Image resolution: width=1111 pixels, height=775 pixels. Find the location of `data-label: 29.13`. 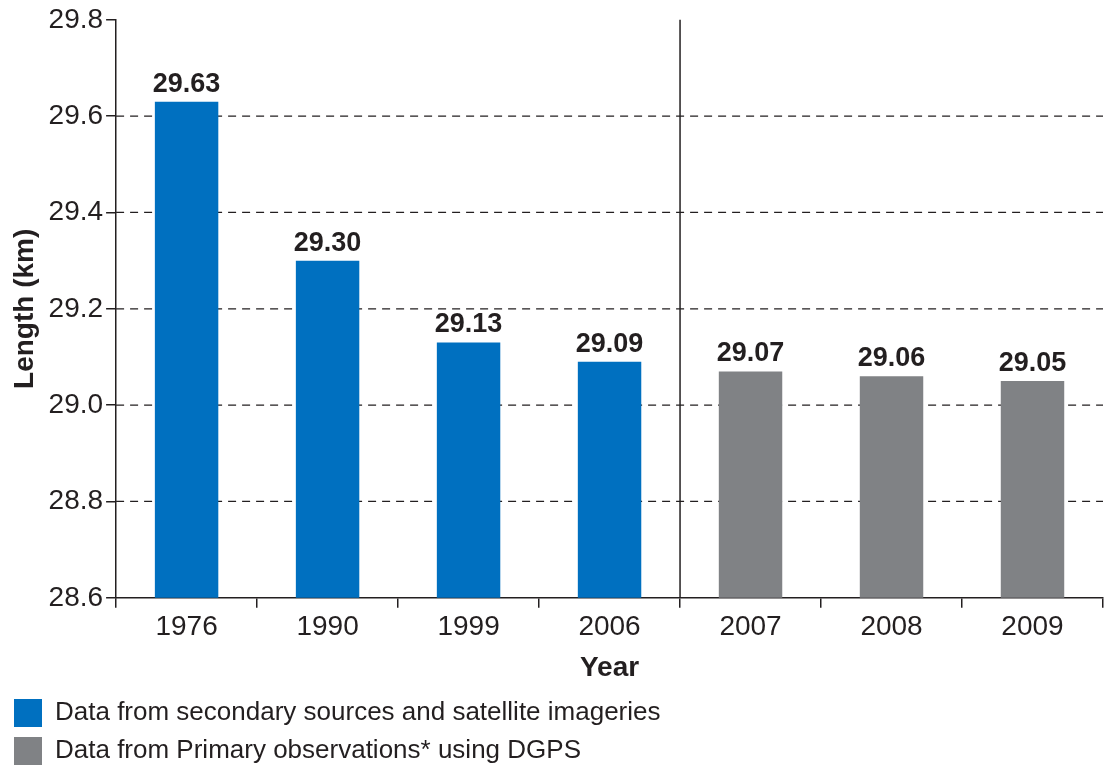

data-label: 29.13 is located at coordinates (468, 323).